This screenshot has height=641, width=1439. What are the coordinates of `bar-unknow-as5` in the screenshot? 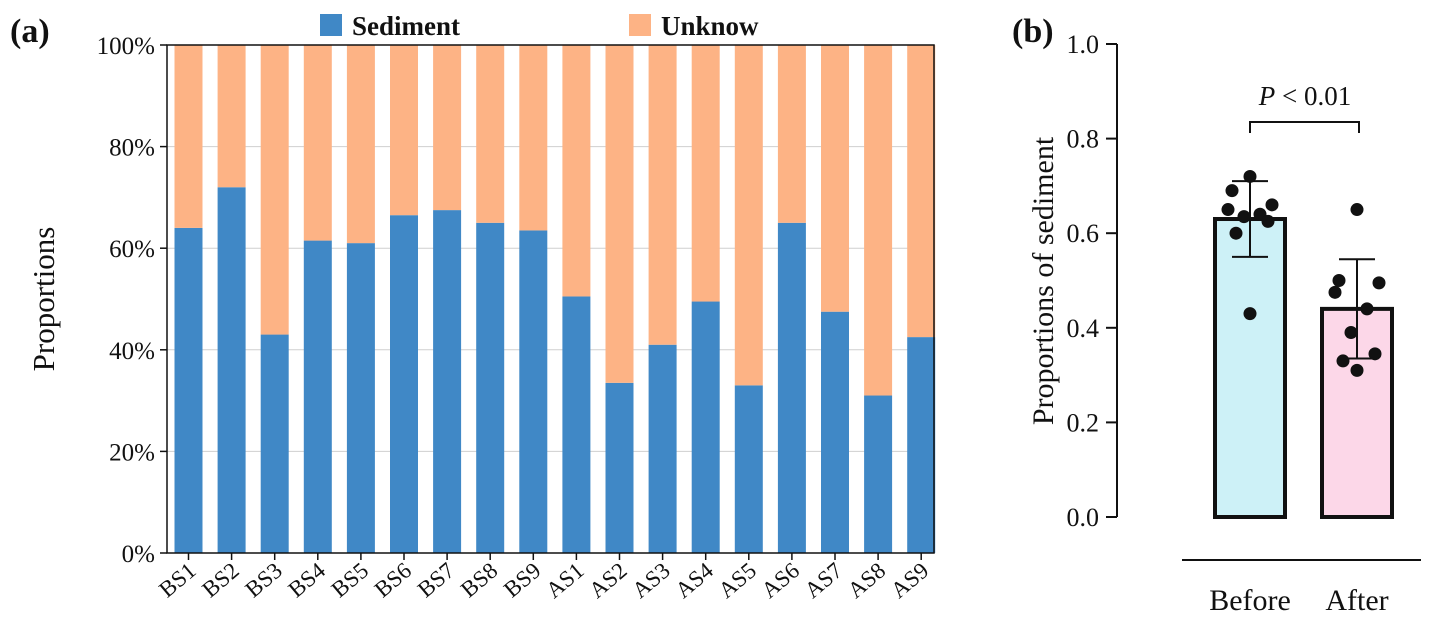 It's located at (748, 215).